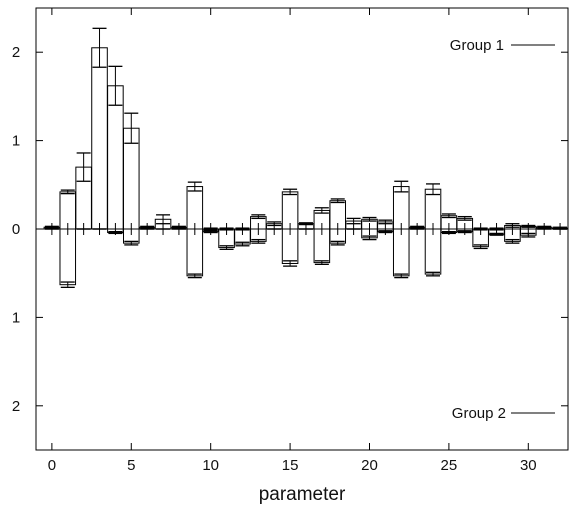 This screenshot has height=508, width=572. Describe the element at coordinates (16, 141) in the screenshot. I see `y-tick-label-1: 1` at that location.